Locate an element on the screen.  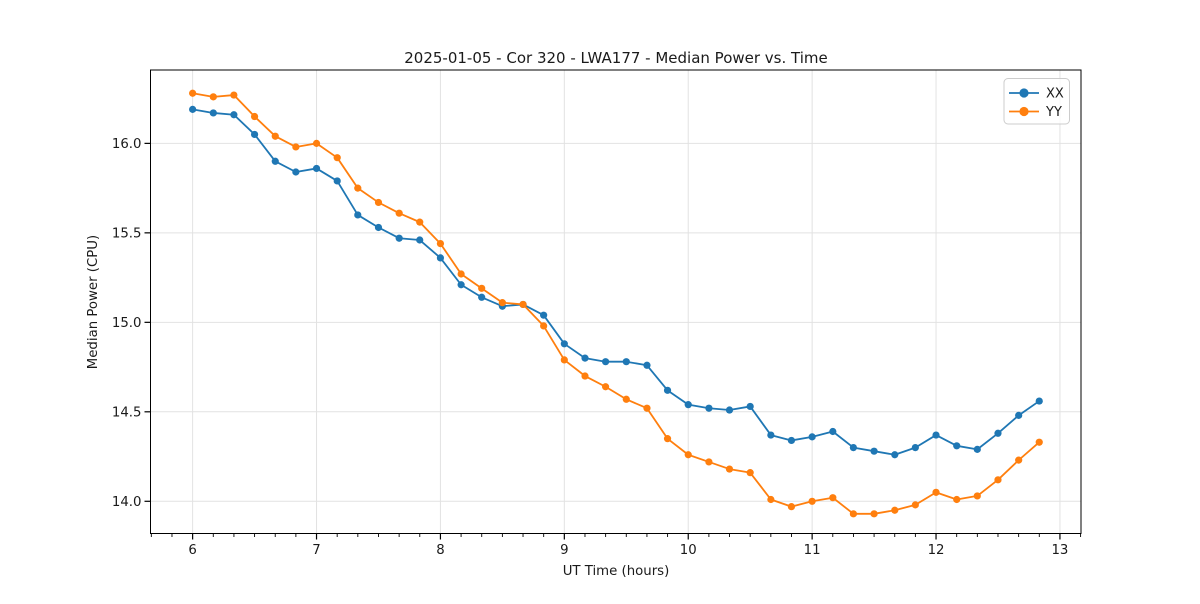
x-tick-label: 13 is located at coordinates (1059, 550).